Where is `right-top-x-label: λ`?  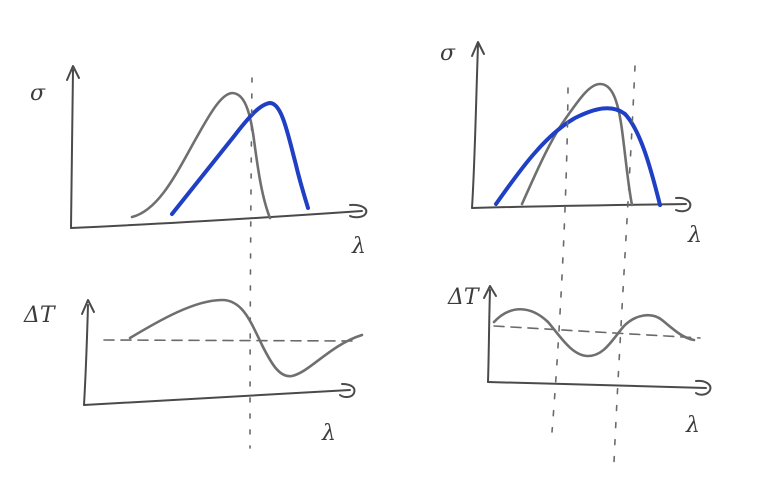
right-top-x-label: λ is located at coordinates (694, 235).